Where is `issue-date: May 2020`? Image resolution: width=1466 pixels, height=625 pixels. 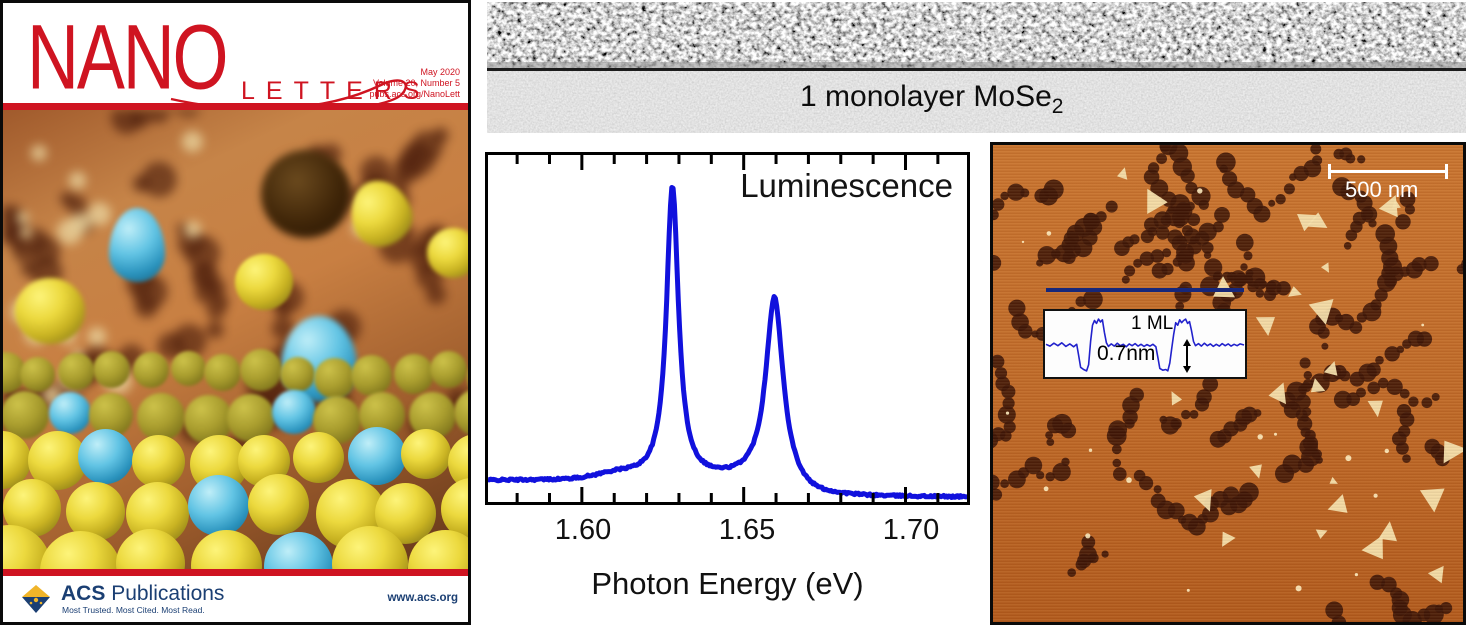
issue-date: May 2020 is located at coordinates (440, 72).